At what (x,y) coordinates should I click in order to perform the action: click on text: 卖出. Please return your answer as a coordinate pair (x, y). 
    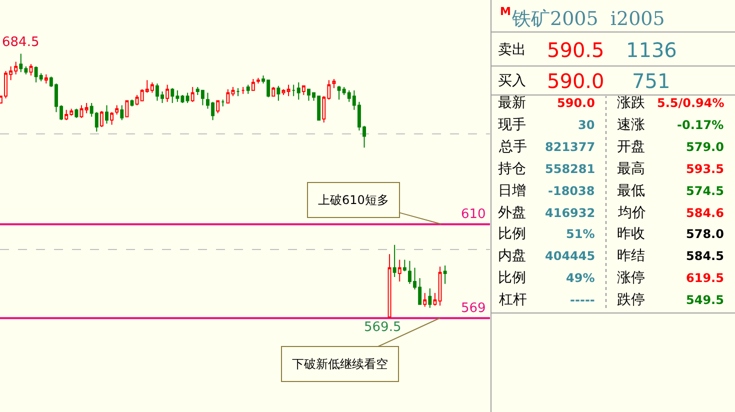
    Looking at the image, I should click on (512, 50).